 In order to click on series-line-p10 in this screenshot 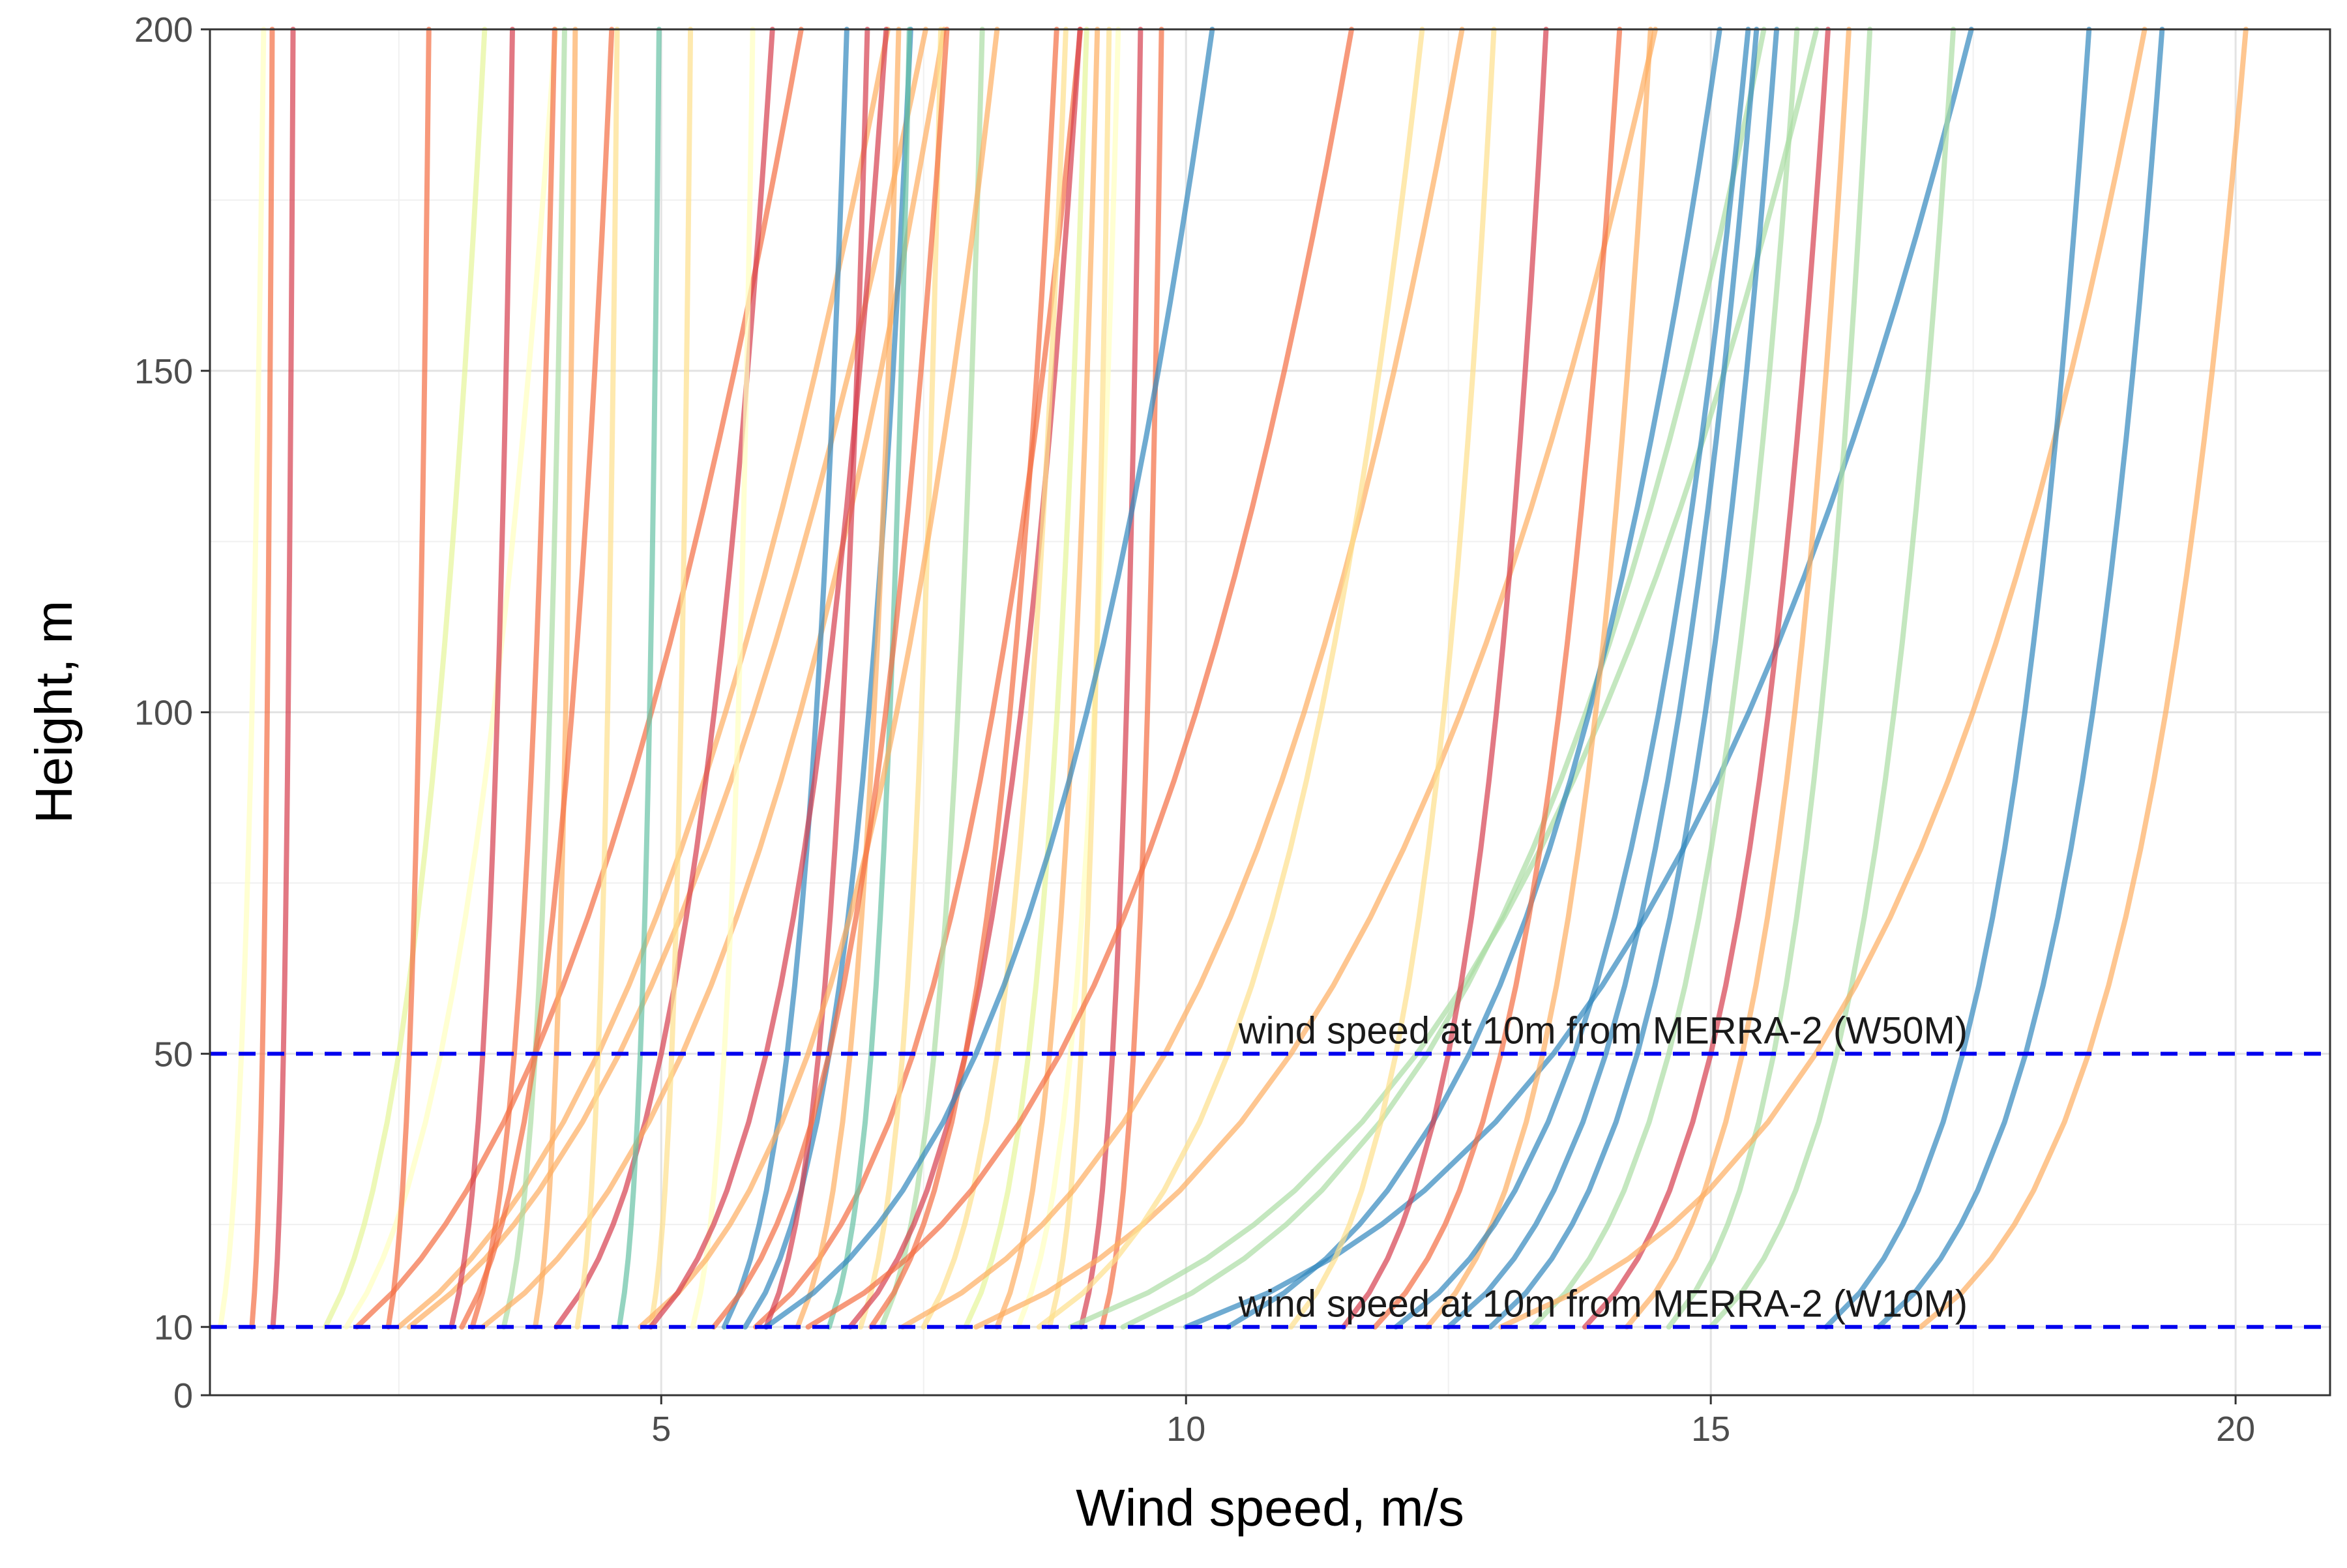, I will do `click(482, 678)`.